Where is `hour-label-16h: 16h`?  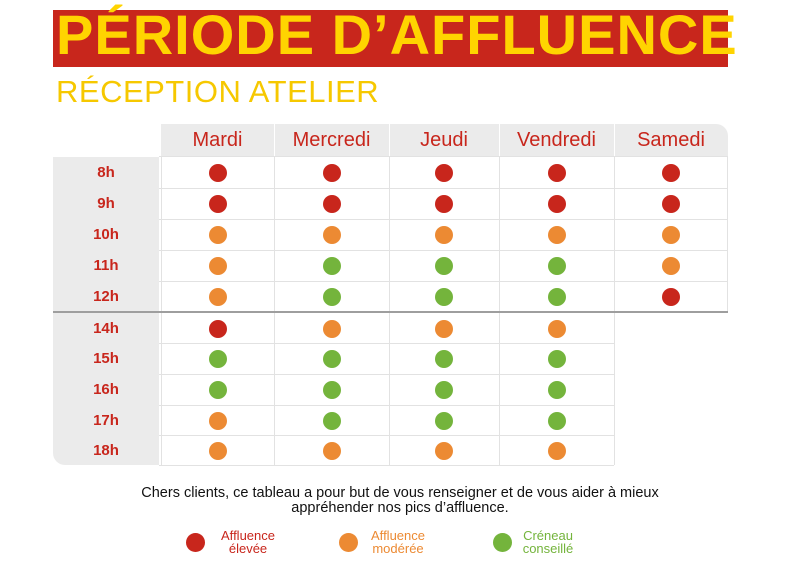
hour-label-16h: 16h is located at coordinates (106, 389).